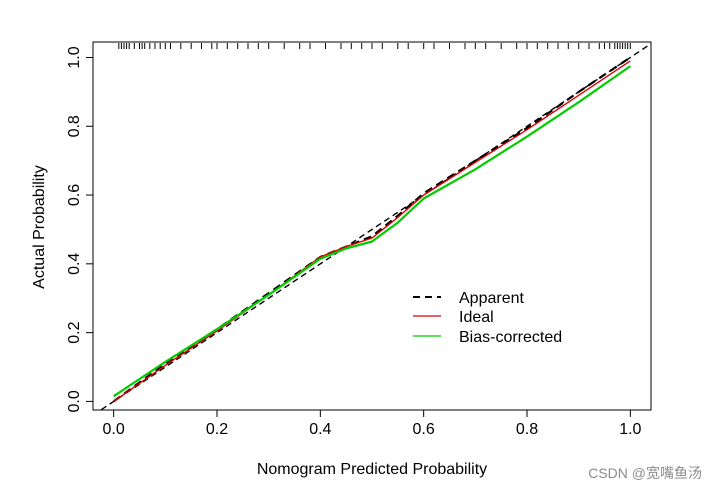  Describe the element at coordinates (372, 424) in the screenshot. I see `x-axis: 0.0 0.2 0.4 0.6 0.8 1.0` at that location.